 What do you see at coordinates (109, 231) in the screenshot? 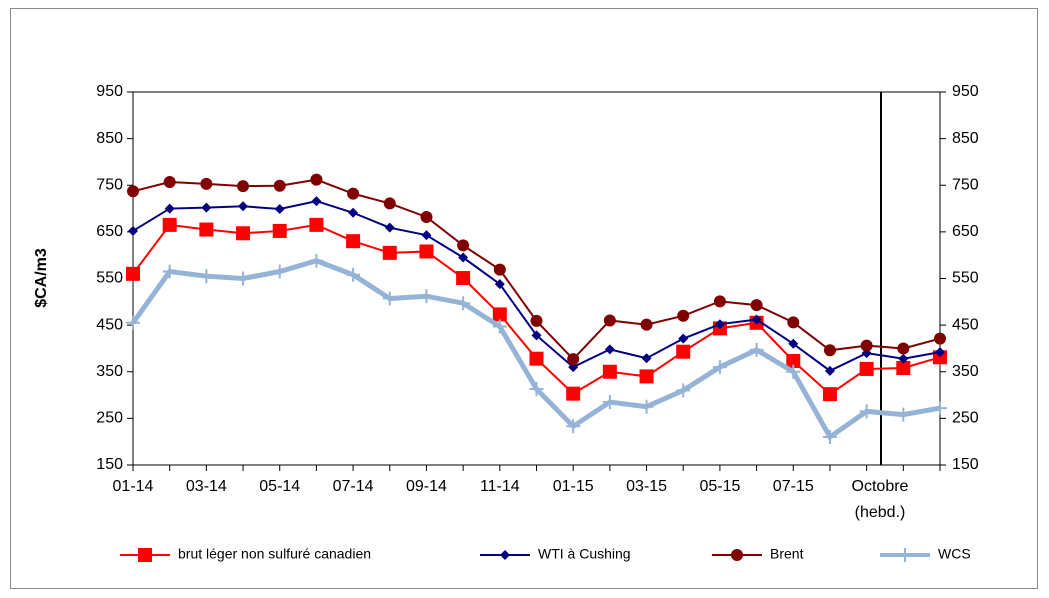
I see `y-tick-label: 650` at bounding box center [109, 231].